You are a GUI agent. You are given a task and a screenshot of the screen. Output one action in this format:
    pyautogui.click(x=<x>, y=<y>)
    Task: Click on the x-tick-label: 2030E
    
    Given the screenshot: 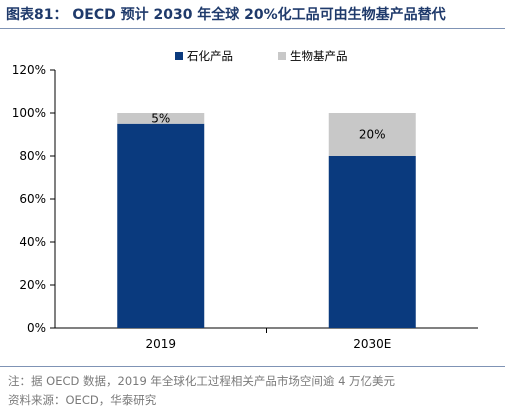 What is the action you would take?
    pyautogui.click(x=372, y=344)
    